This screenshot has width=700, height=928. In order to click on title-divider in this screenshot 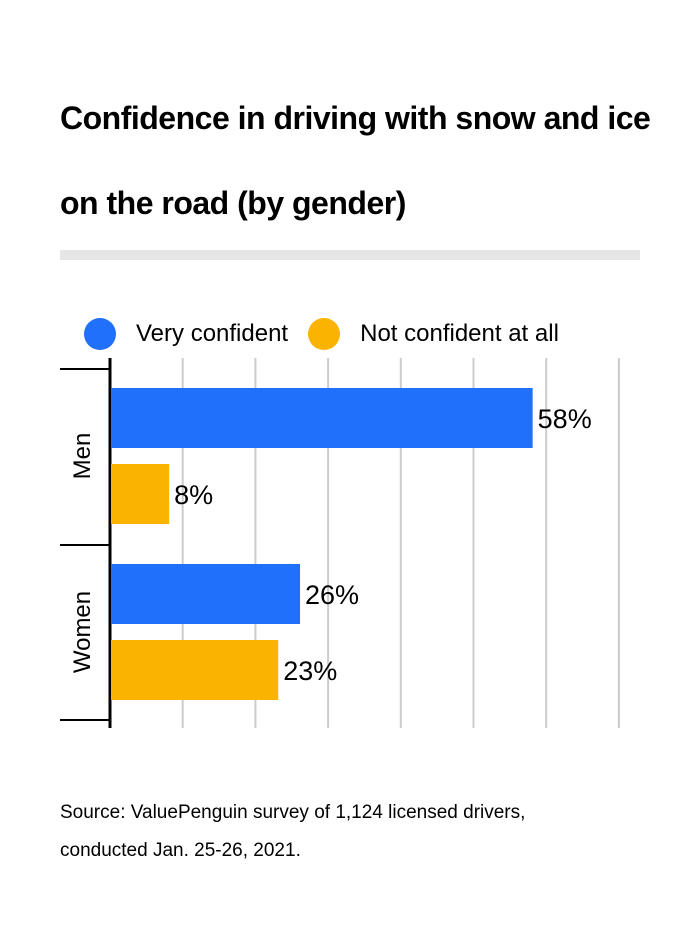, I will do `click(350, 255)`.